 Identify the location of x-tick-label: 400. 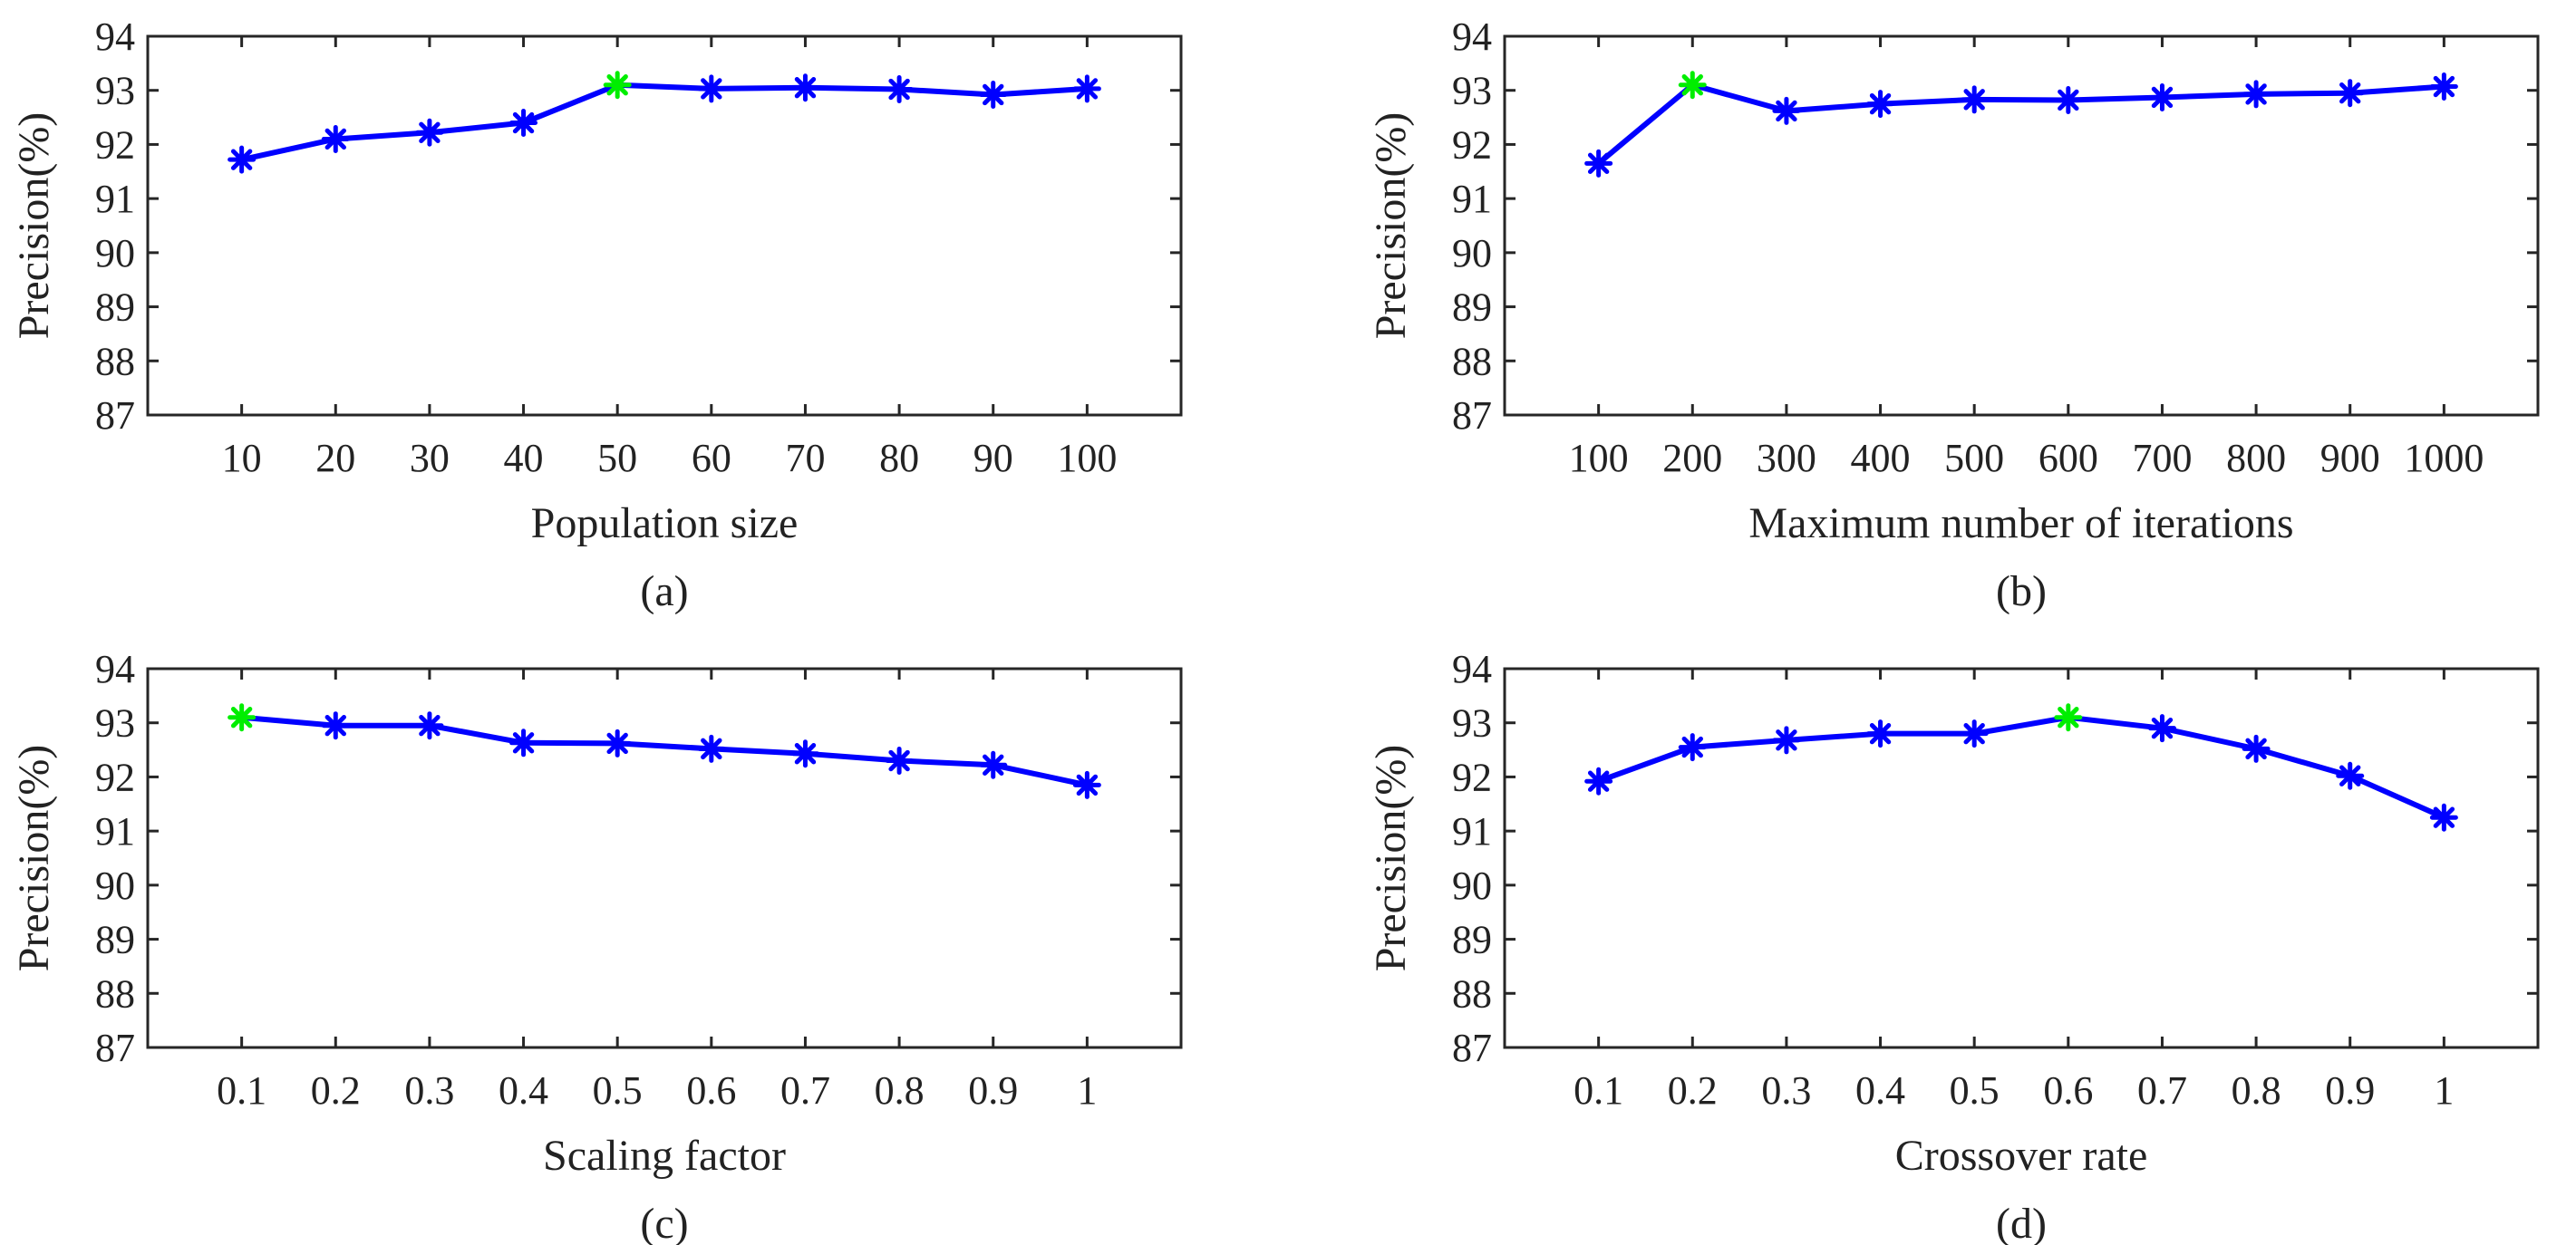
(1881, 458).